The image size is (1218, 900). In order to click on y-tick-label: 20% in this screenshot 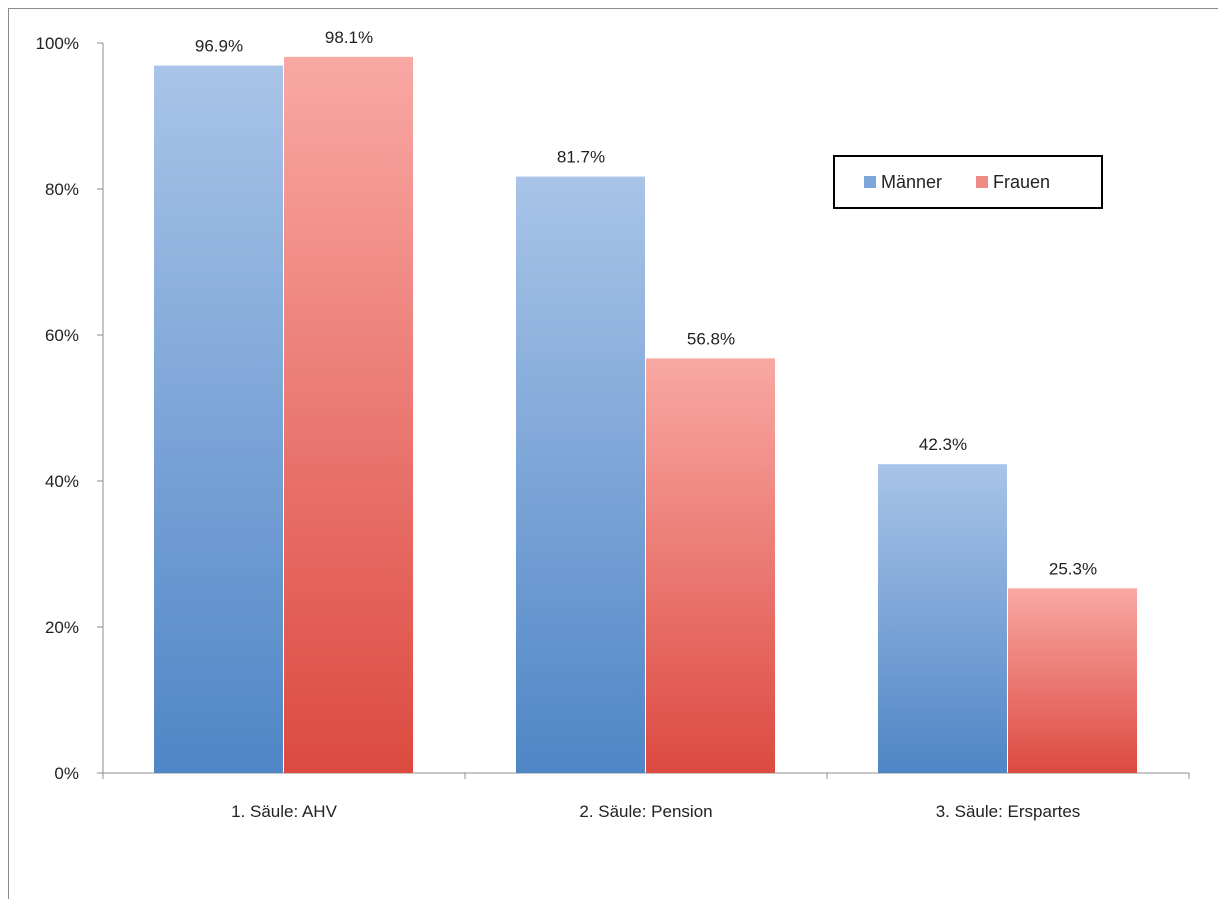, I will do `click(62, 627)`.